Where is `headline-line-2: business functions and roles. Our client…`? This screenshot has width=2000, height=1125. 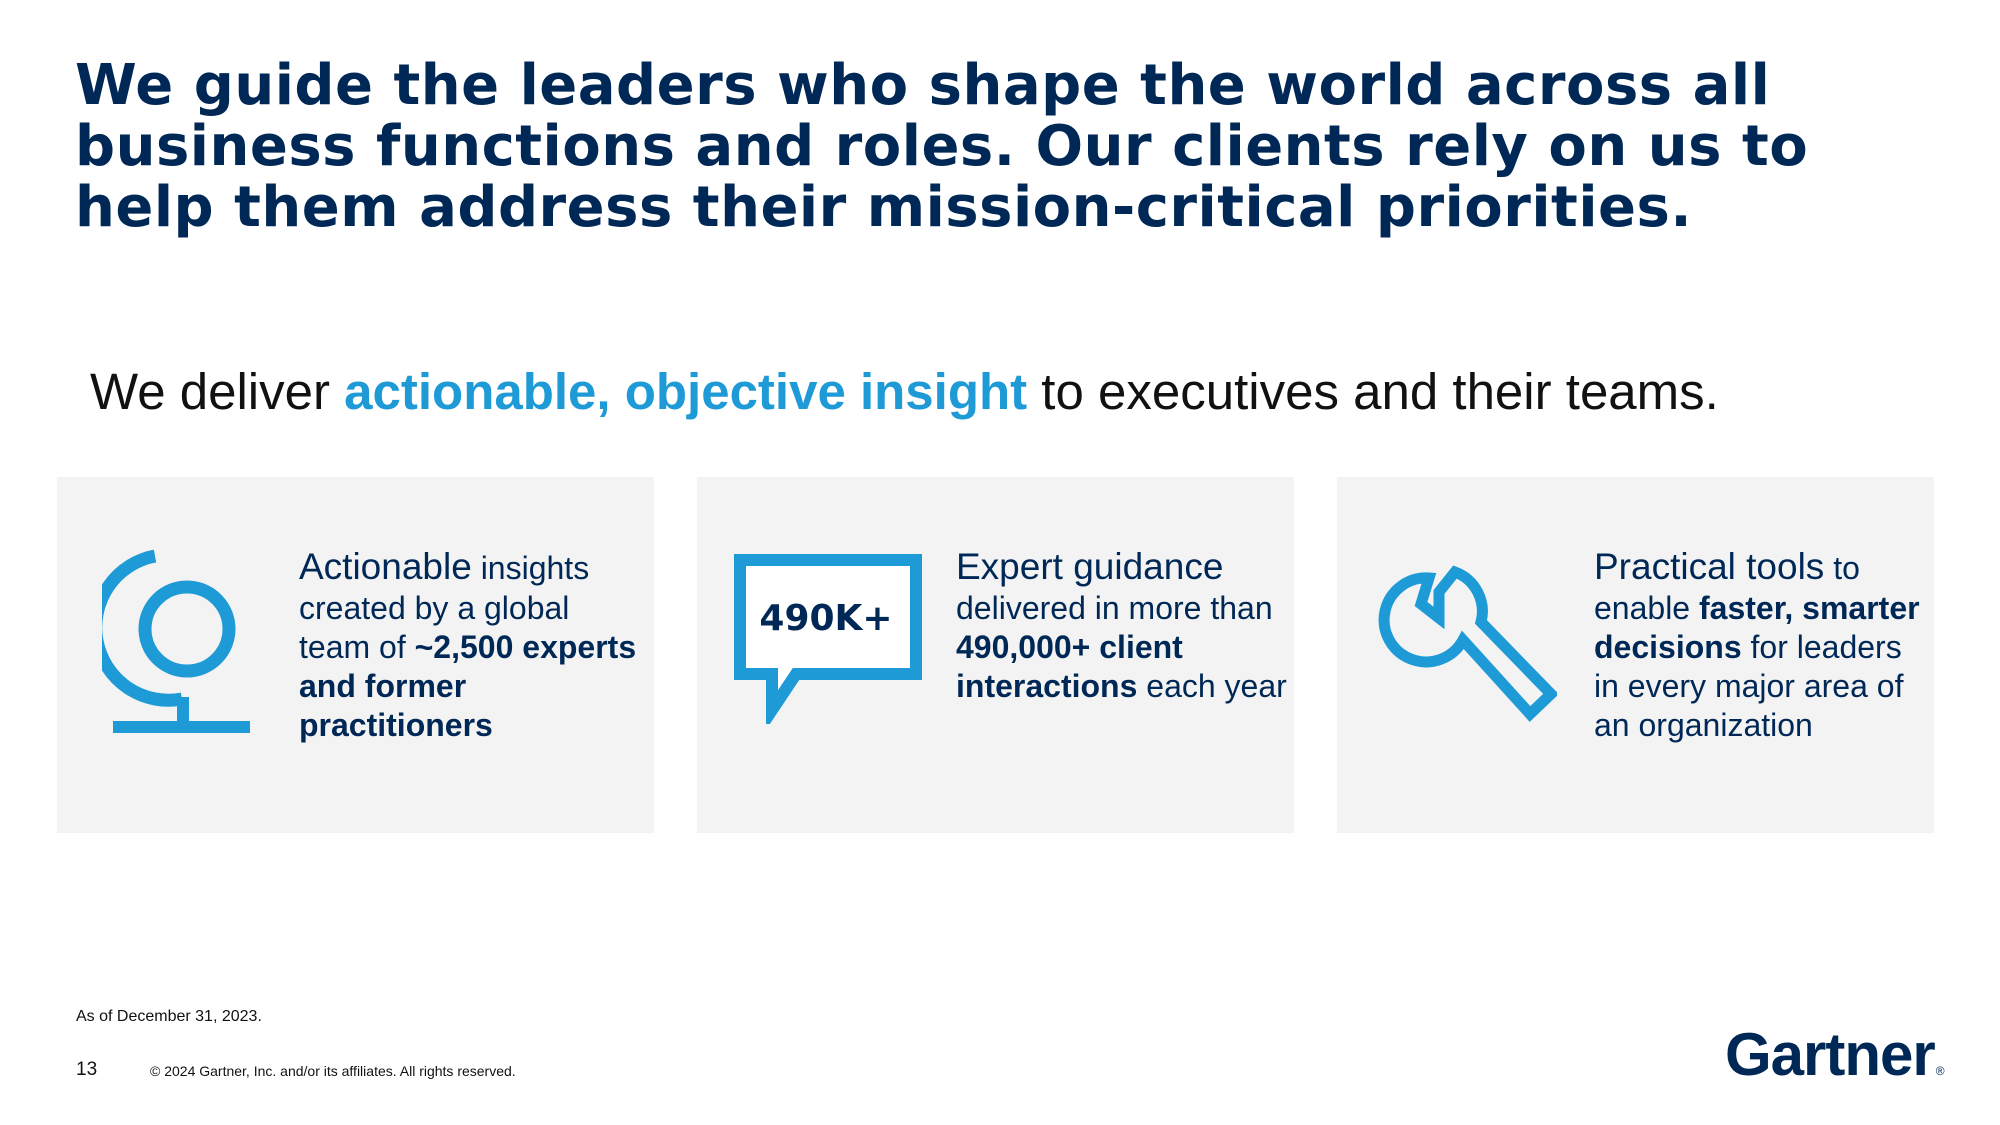 headline-line-2: business functions and roles. Our client… is located at coordinates (942, 146).